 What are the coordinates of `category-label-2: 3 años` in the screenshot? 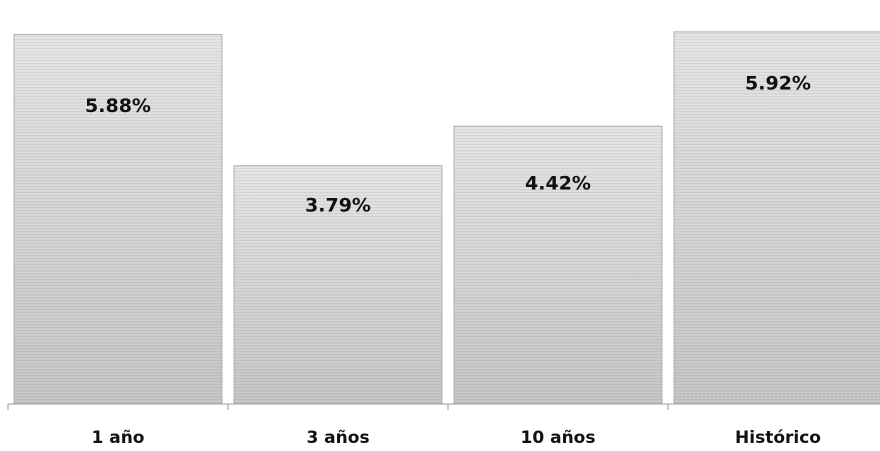 It's located at (337, 438).